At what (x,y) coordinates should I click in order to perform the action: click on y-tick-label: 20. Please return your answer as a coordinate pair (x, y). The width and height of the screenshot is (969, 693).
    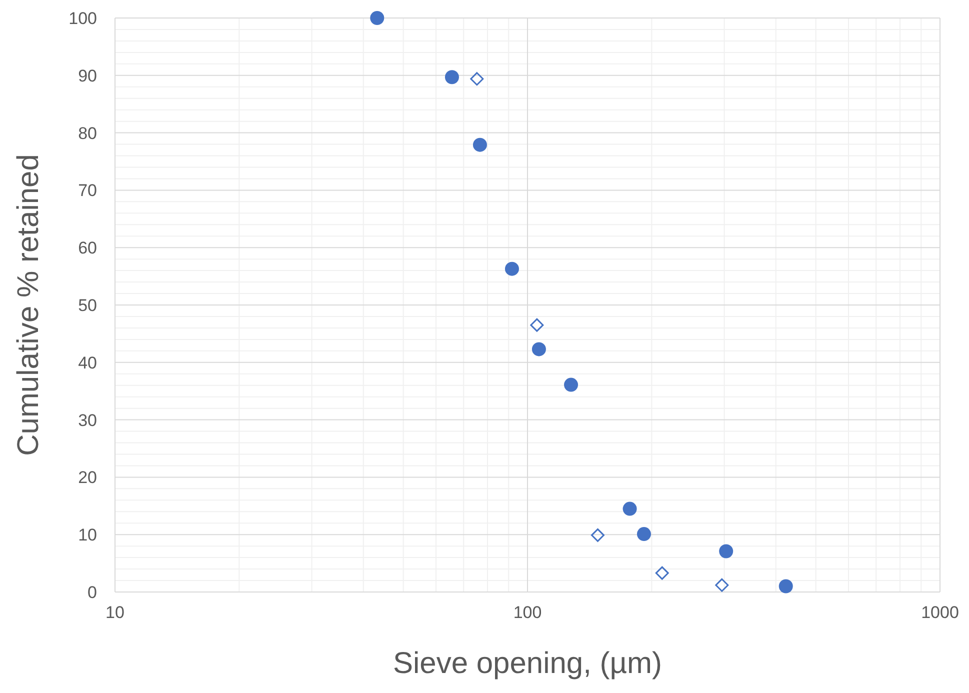
    Looking at the image, I should click on (87, 478).